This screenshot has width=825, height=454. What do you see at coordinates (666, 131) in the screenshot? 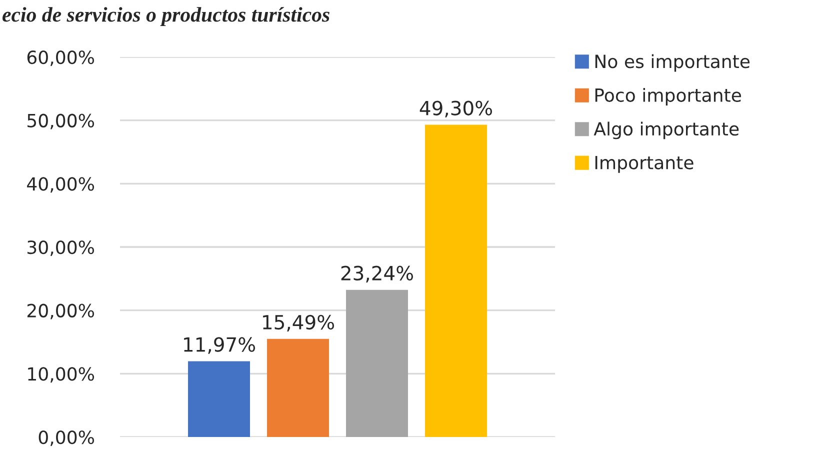
I see `legend-label: Algo importante` at bounding box center [666, 131].